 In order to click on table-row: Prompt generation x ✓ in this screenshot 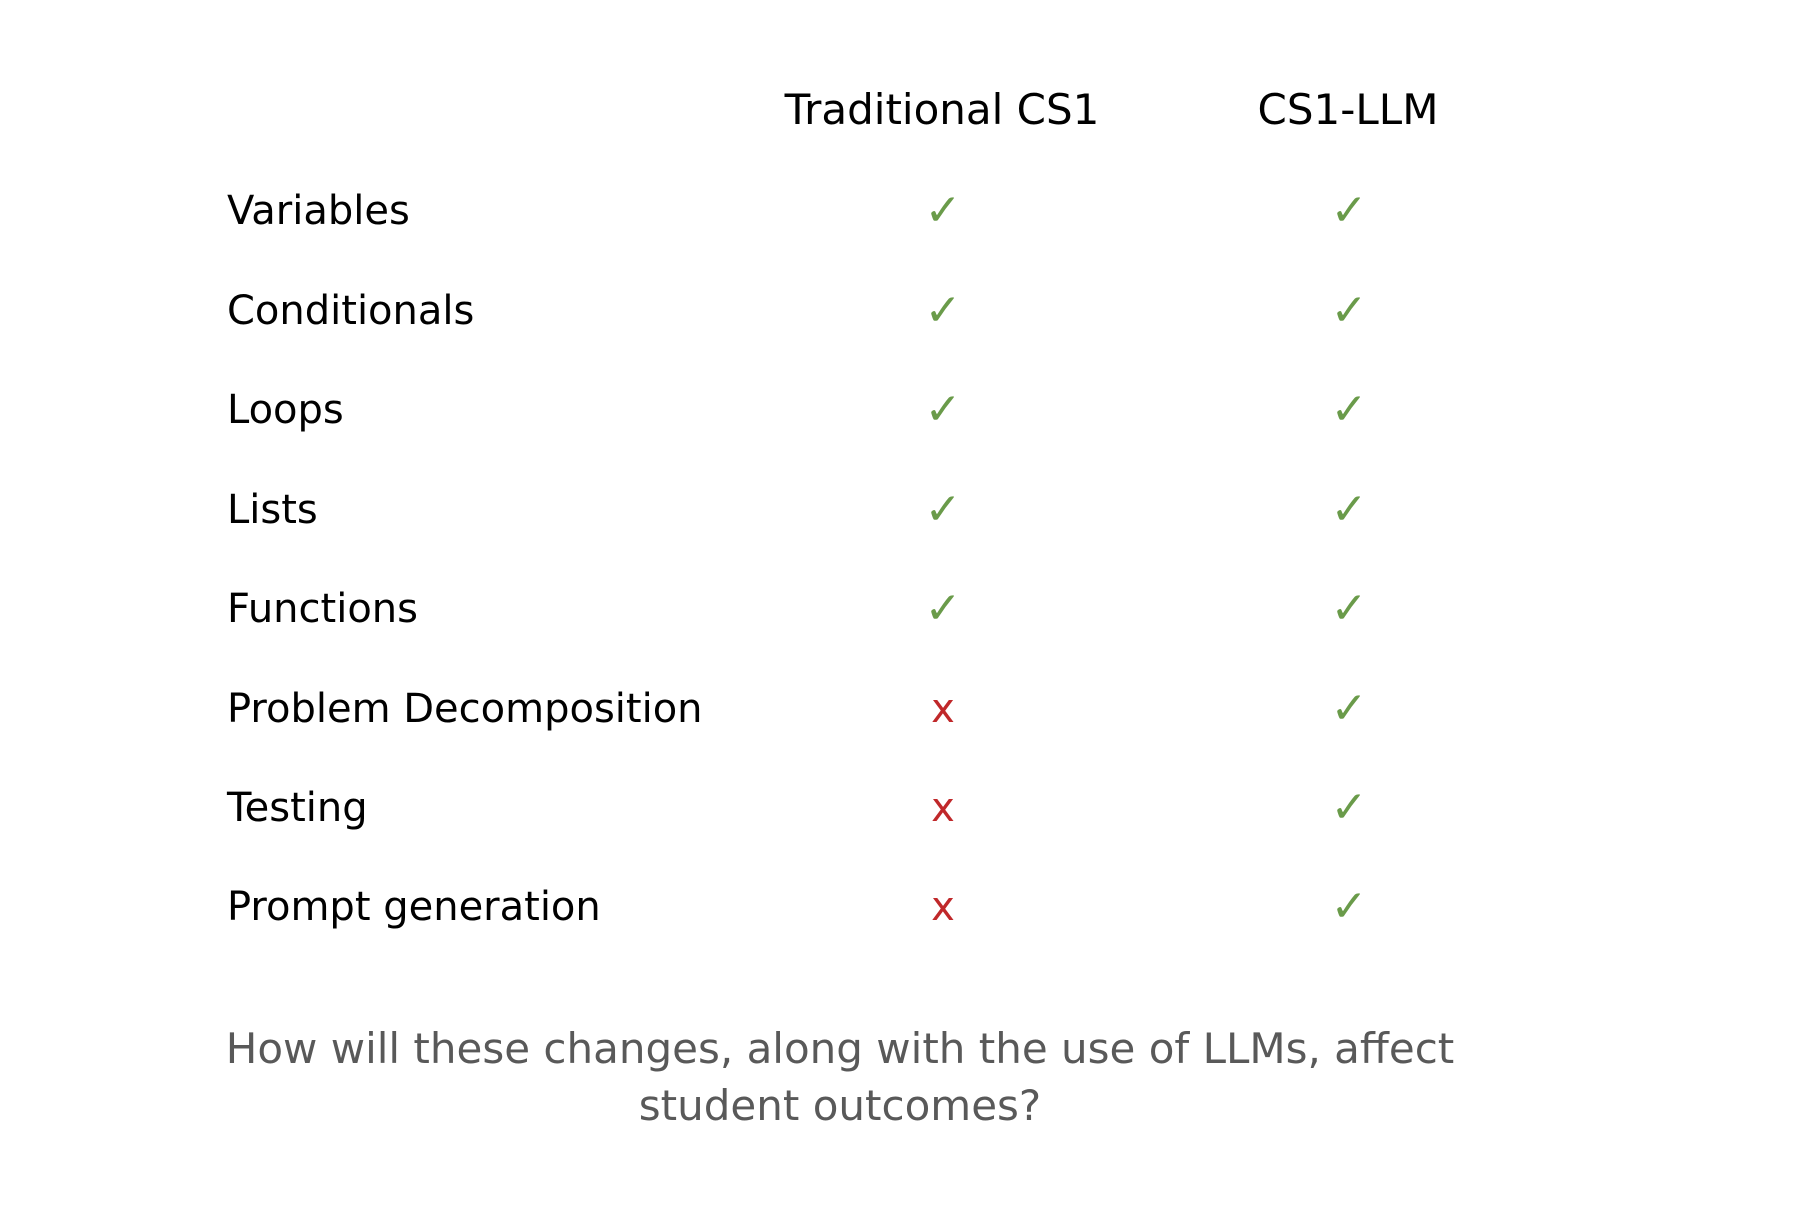, I will do `click(902, 907)`.